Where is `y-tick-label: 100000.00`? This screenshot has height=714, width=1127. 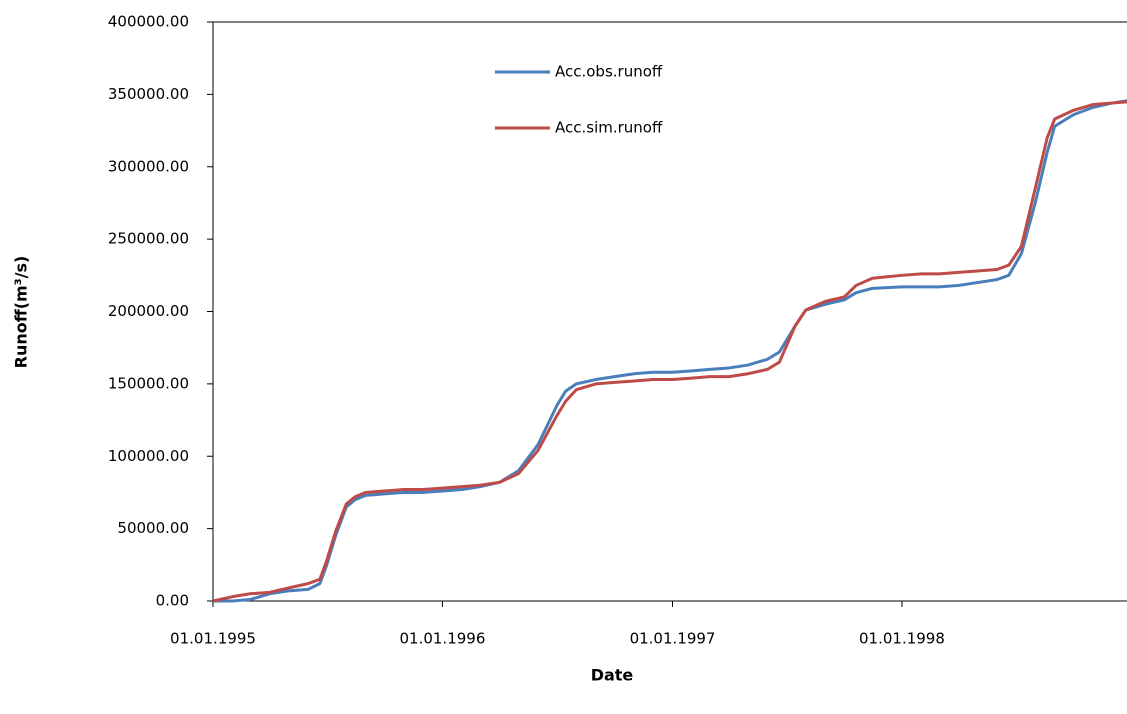
y-tick-label: 100000.00 is located at coordinates (148, 456).